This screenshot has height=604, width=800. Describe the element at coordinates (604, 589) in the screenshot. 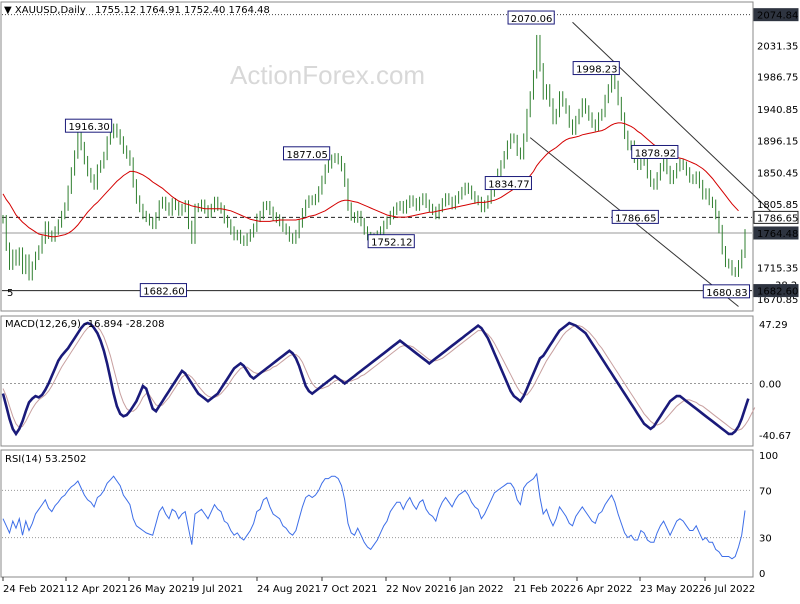

I see `x-tick-label: 6 Apr 2022` at that location.